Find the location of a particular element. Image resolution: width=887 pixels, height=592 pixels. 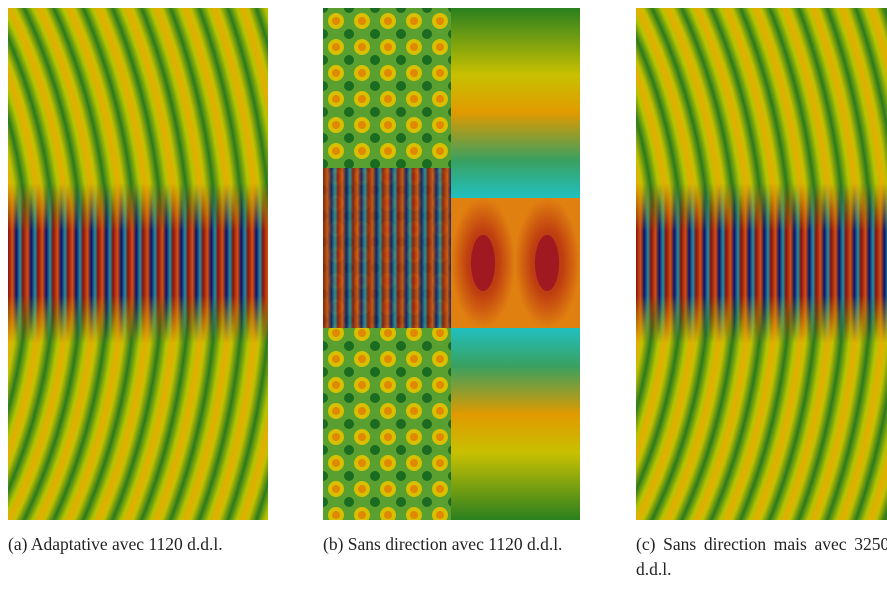

caption-label: (a) is located at coordinates (18, 544).